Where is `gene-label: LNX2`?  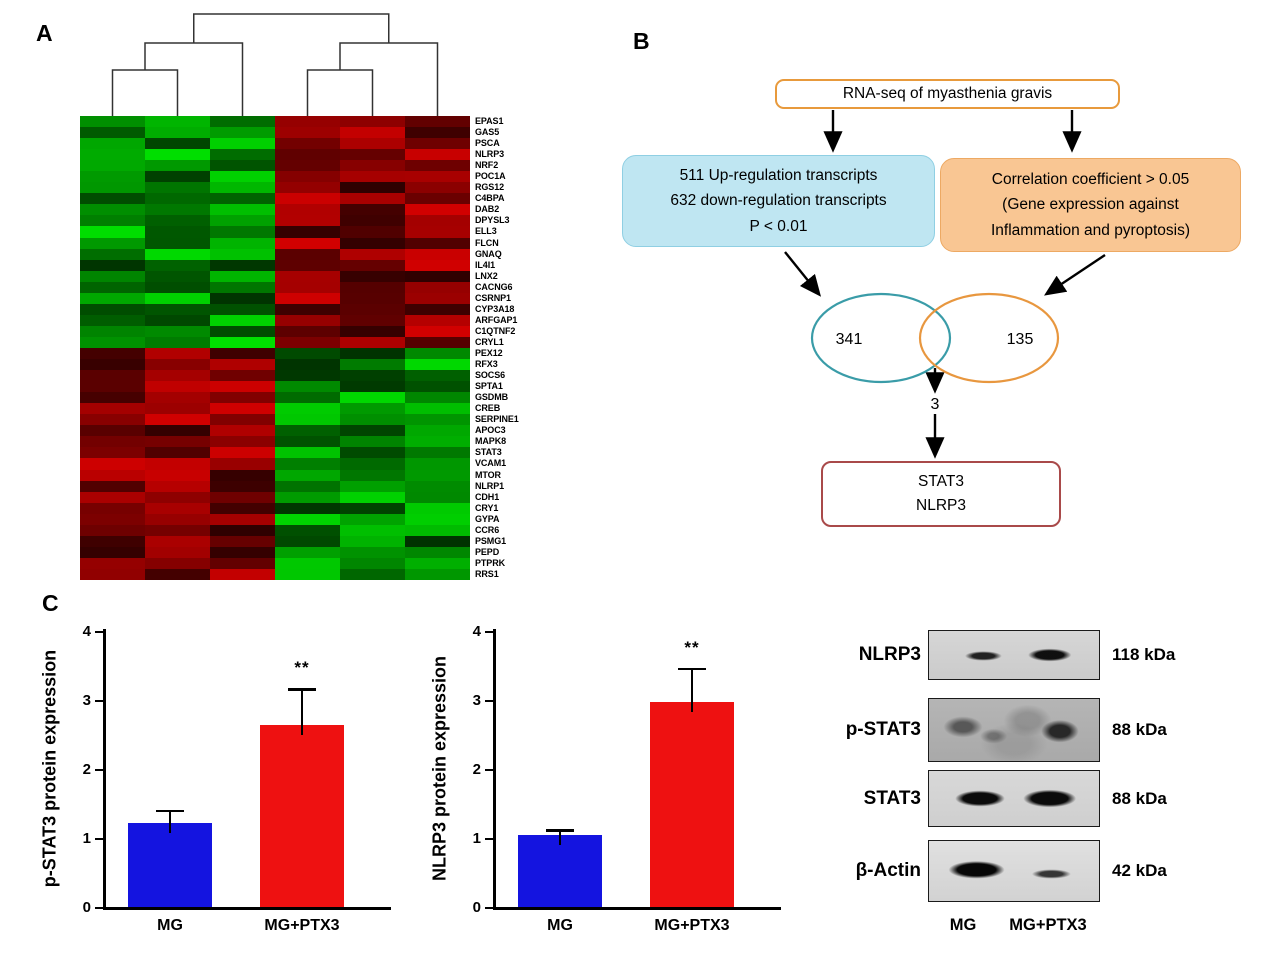
gene-label: LNX2 is located at coordinates (486, 275).